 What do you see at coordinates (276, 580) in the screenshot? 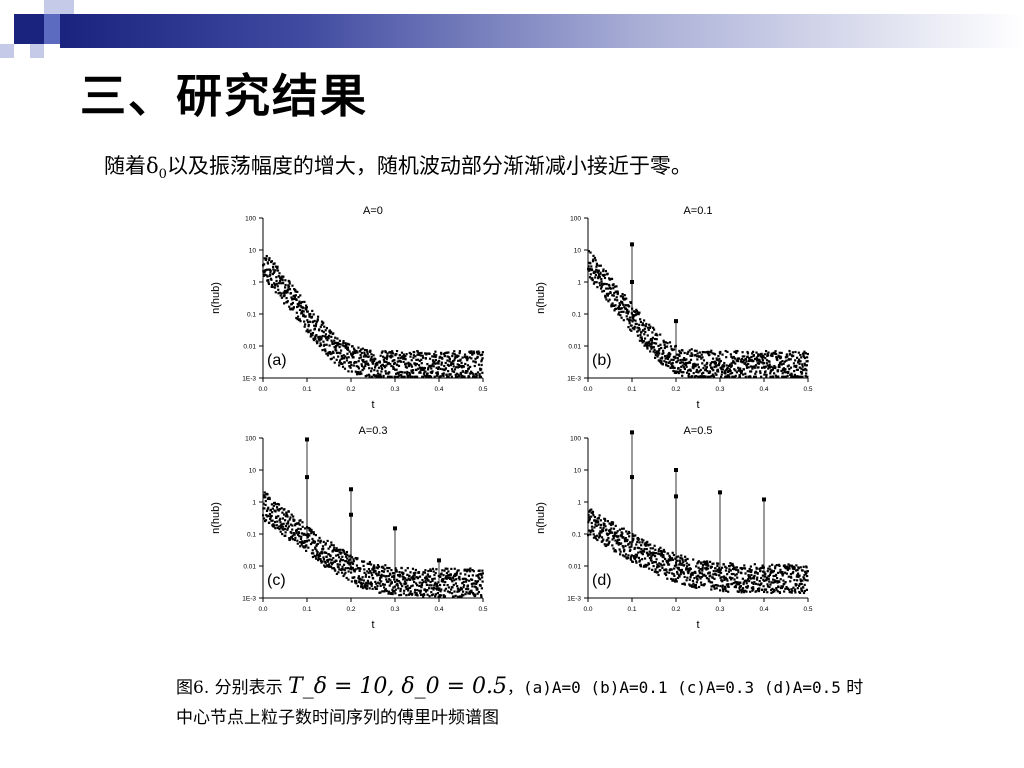
I see `panel-label: (c)` at bounding box center [276, 580].